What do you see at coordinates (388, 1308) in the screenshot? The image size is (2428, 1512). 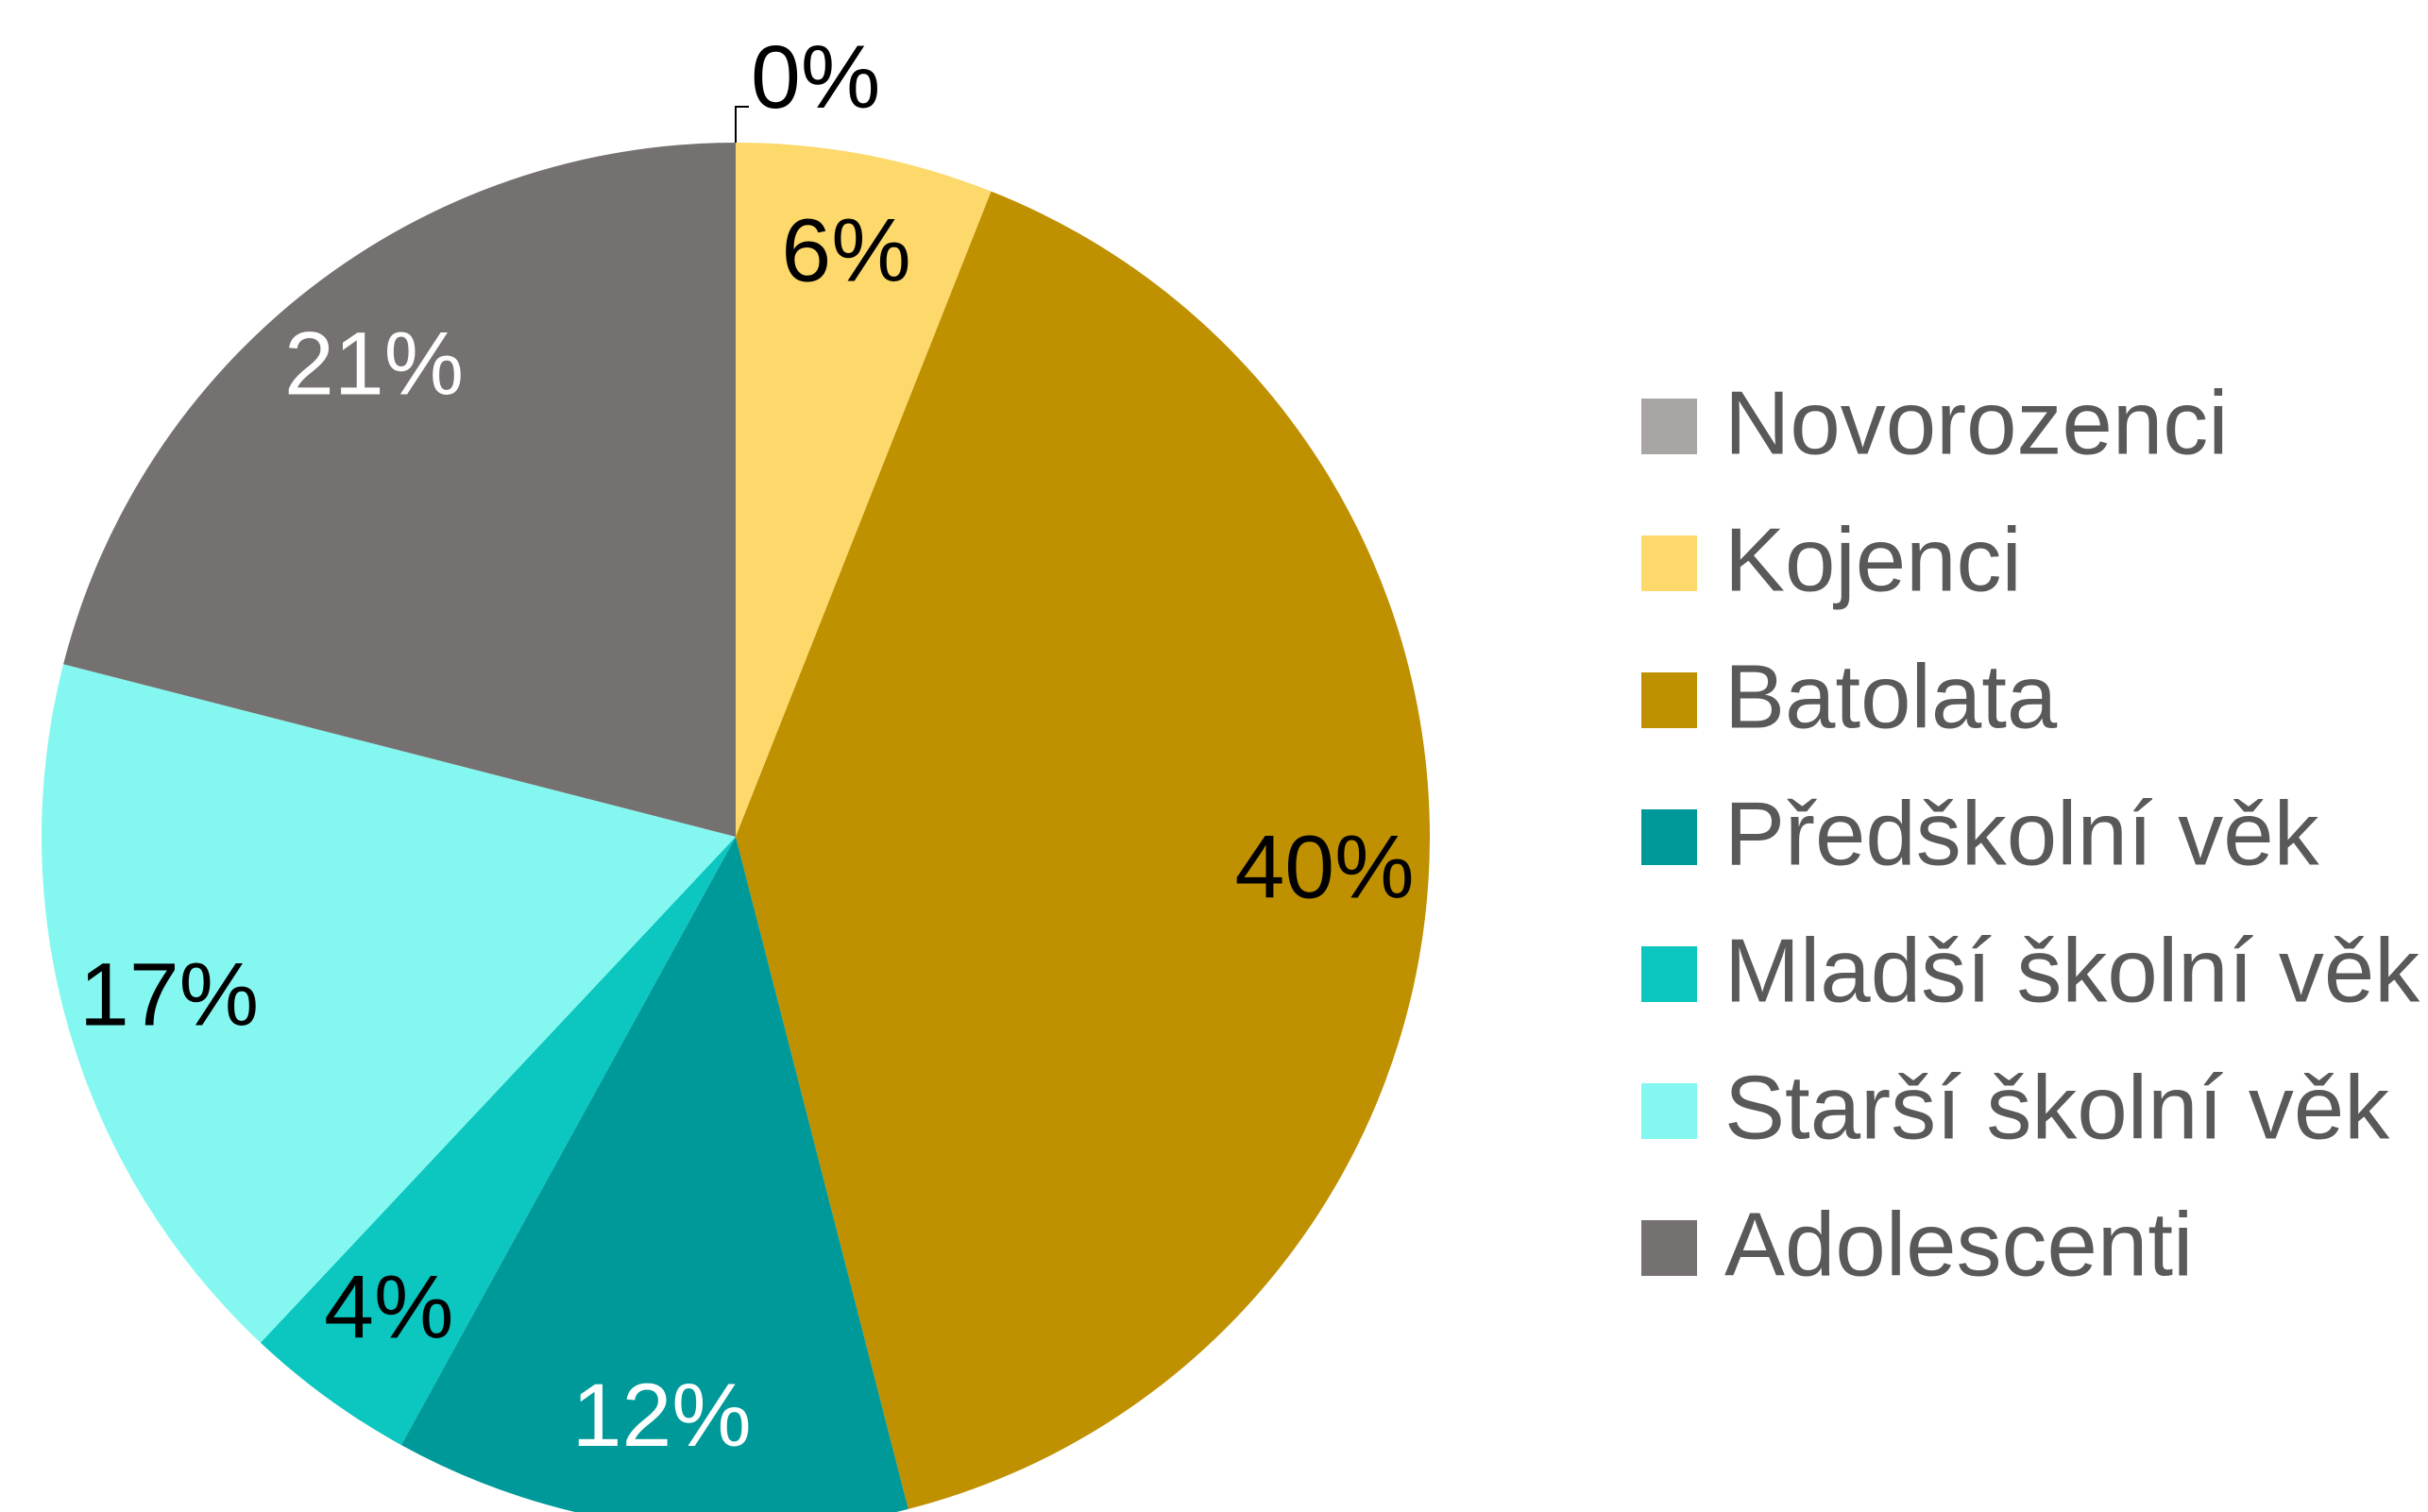 I see `data-label: 4%` at bounding box center [388, 1308].